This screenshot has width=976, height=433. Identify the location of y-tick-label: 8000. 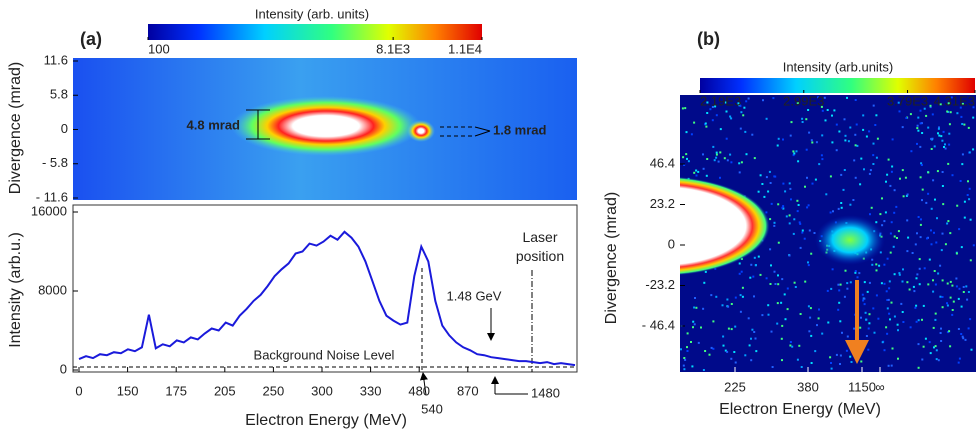
(52, 289).